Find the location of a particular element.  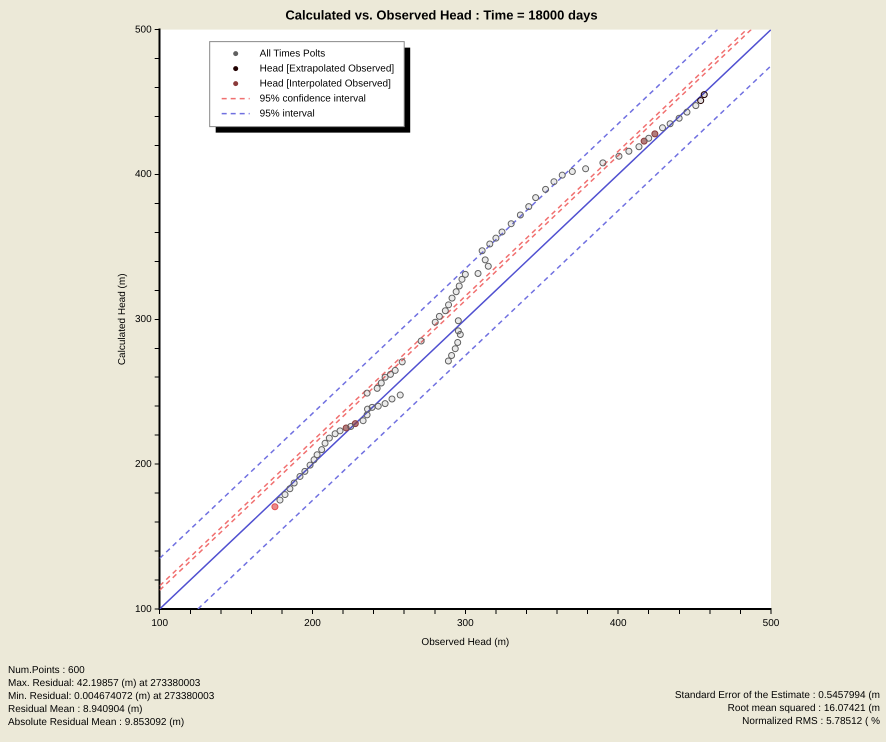

x-tick-label: 200 is located at coordinates (313, 623).